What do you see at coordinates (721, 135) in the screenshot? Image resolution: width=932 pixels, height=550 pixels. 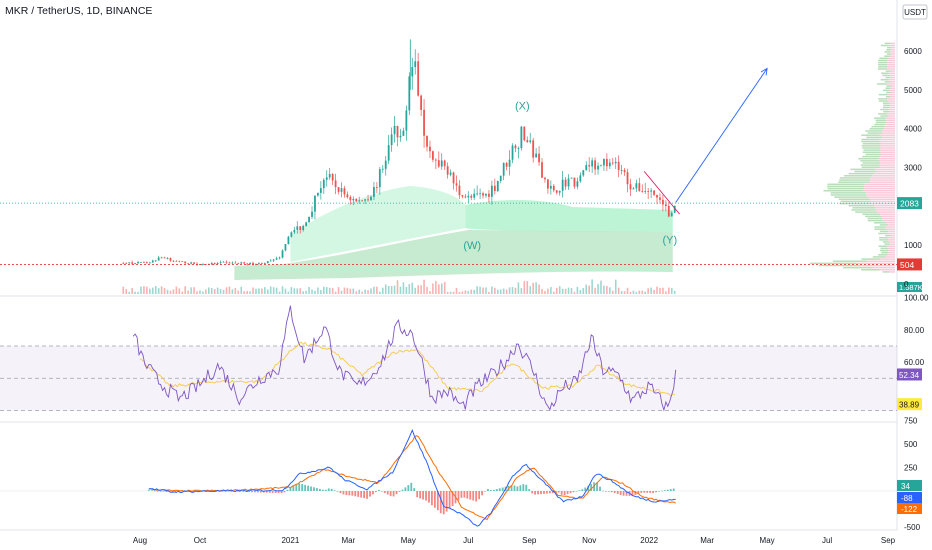 I see `trend-arrow-line` at bounding box center [721, 135].